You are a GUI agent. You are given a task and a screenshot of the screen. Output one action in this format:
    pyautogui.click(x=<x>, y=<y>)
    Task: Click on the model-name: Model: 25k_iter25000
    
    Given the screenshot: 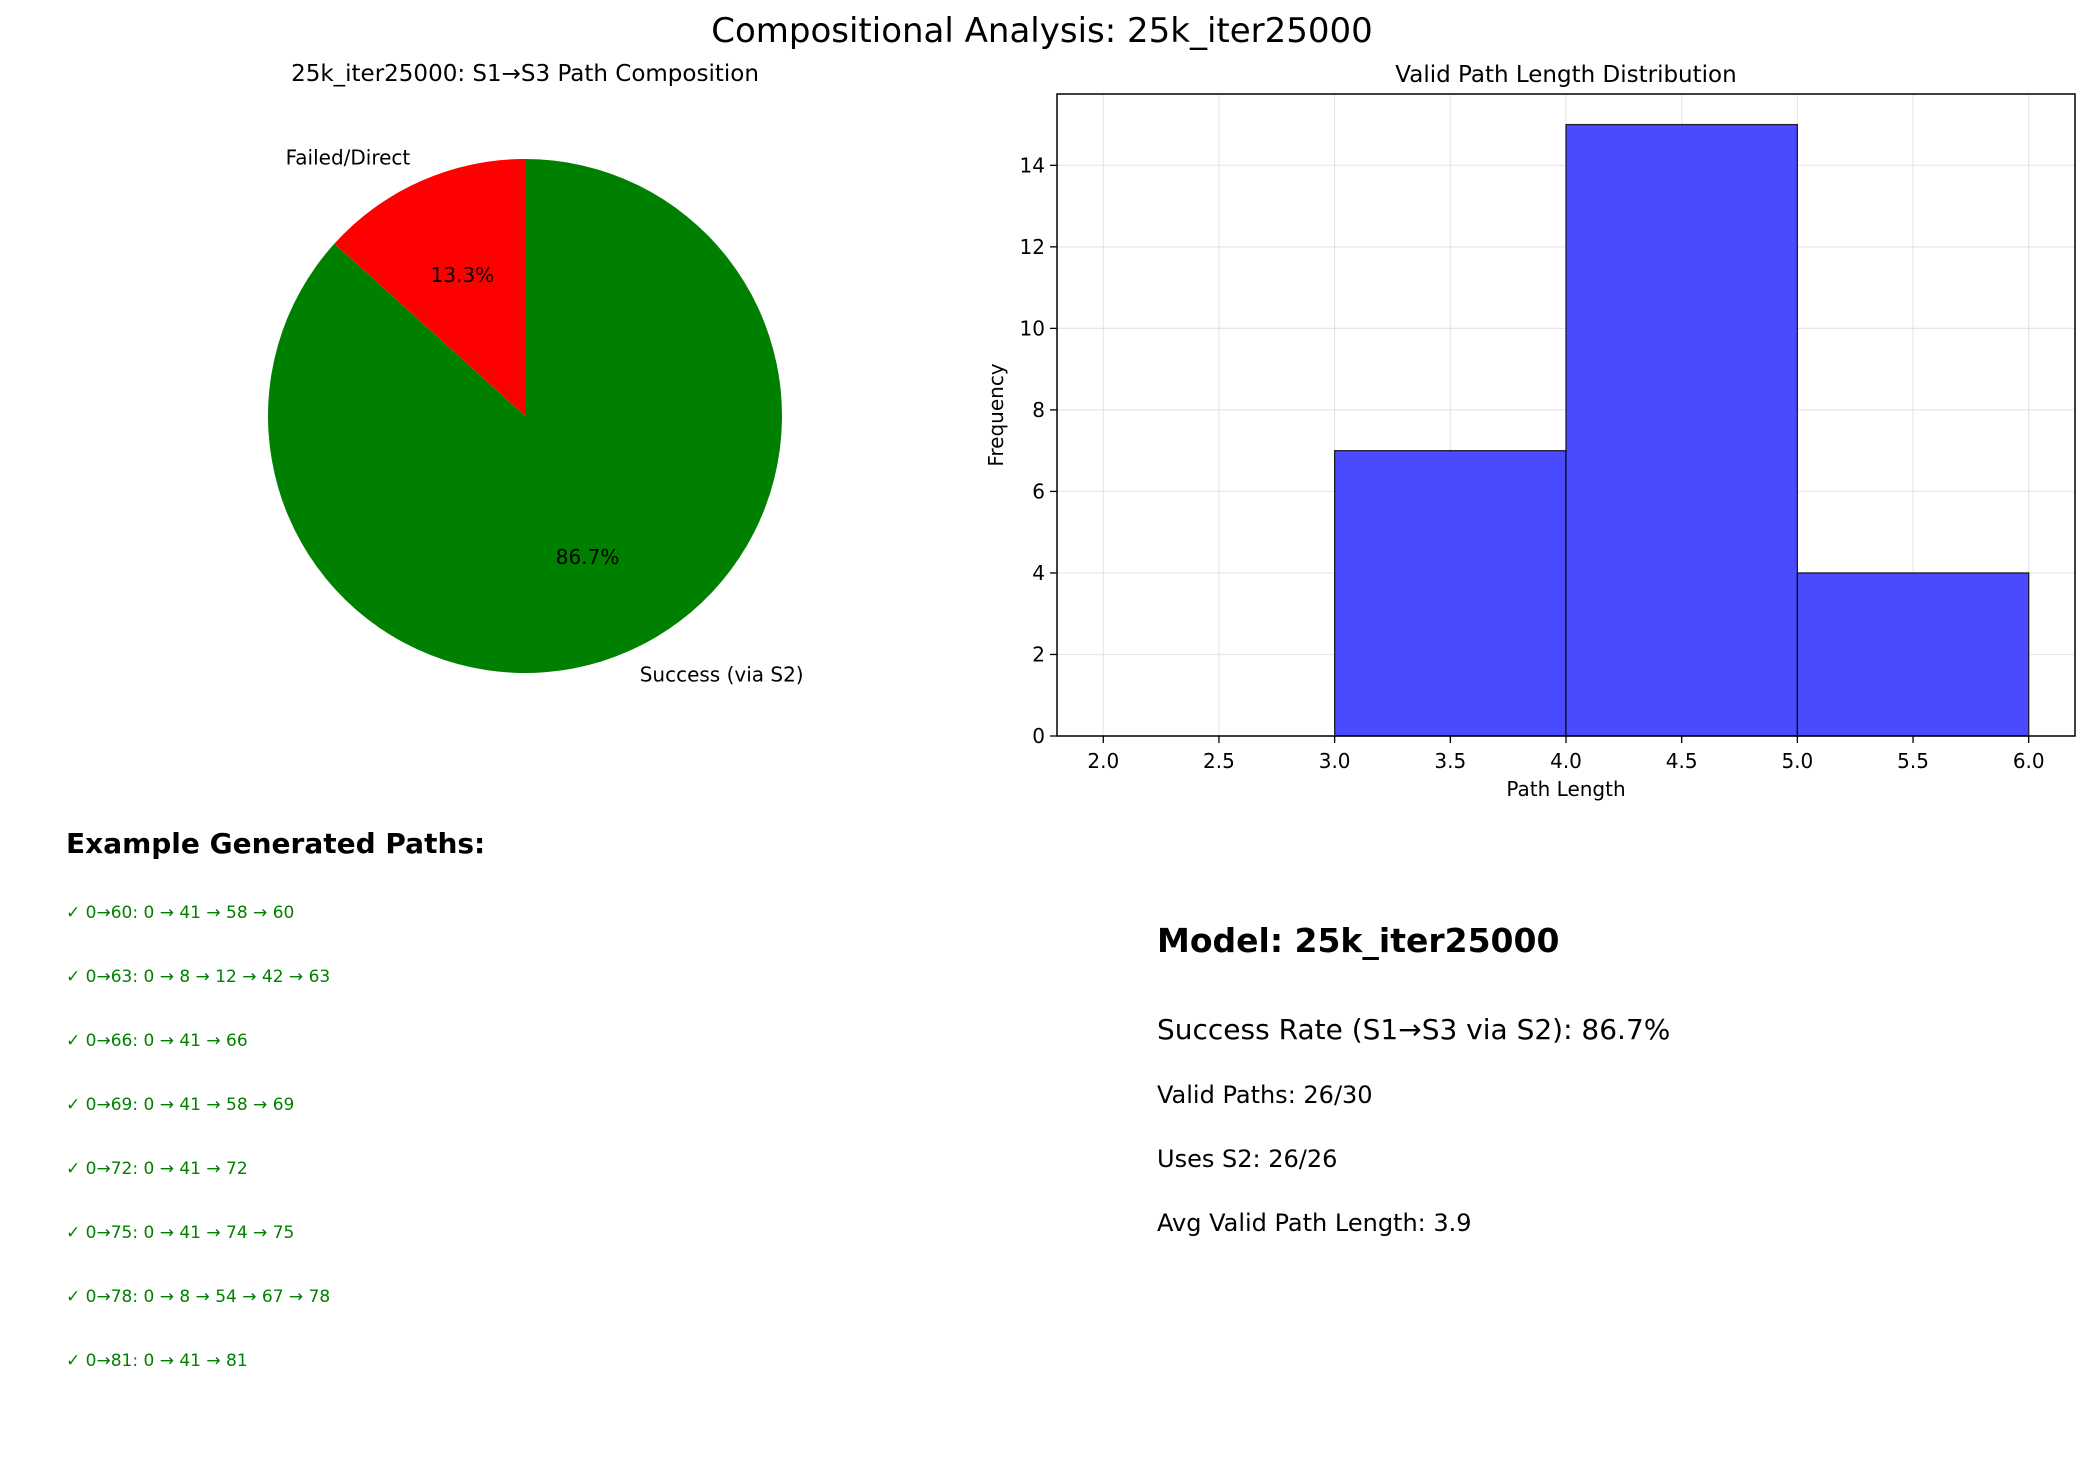 What is the action you would take?
    pyautogui.click(x=1358, y=940)
    